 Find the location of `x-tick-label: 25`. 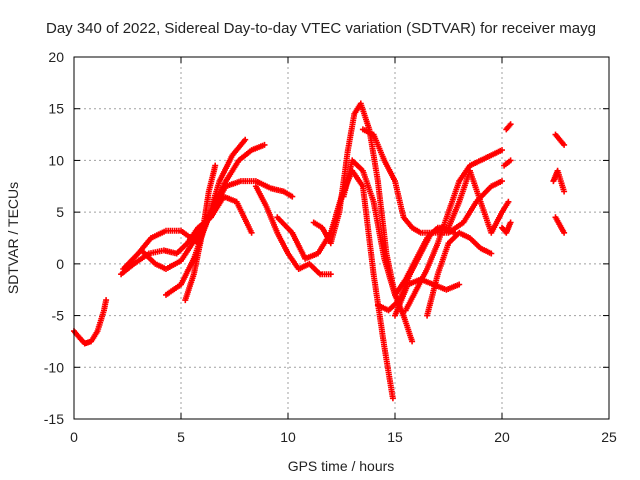

x-tick-label: 25 is located at coordinates (609, 437).